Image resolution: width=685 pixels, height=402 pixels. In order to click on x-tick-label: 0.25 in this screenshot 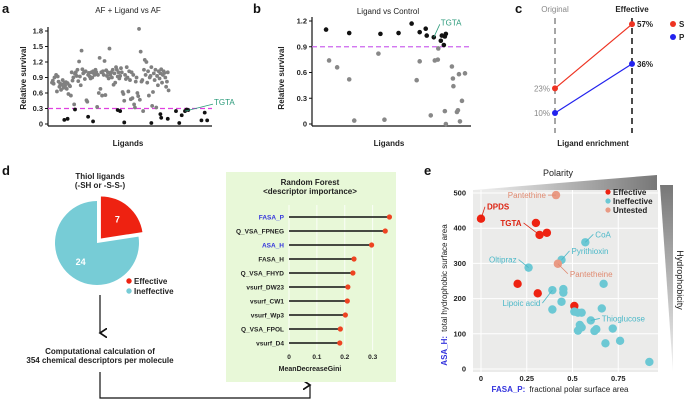, I will do `click(526, 378)`.